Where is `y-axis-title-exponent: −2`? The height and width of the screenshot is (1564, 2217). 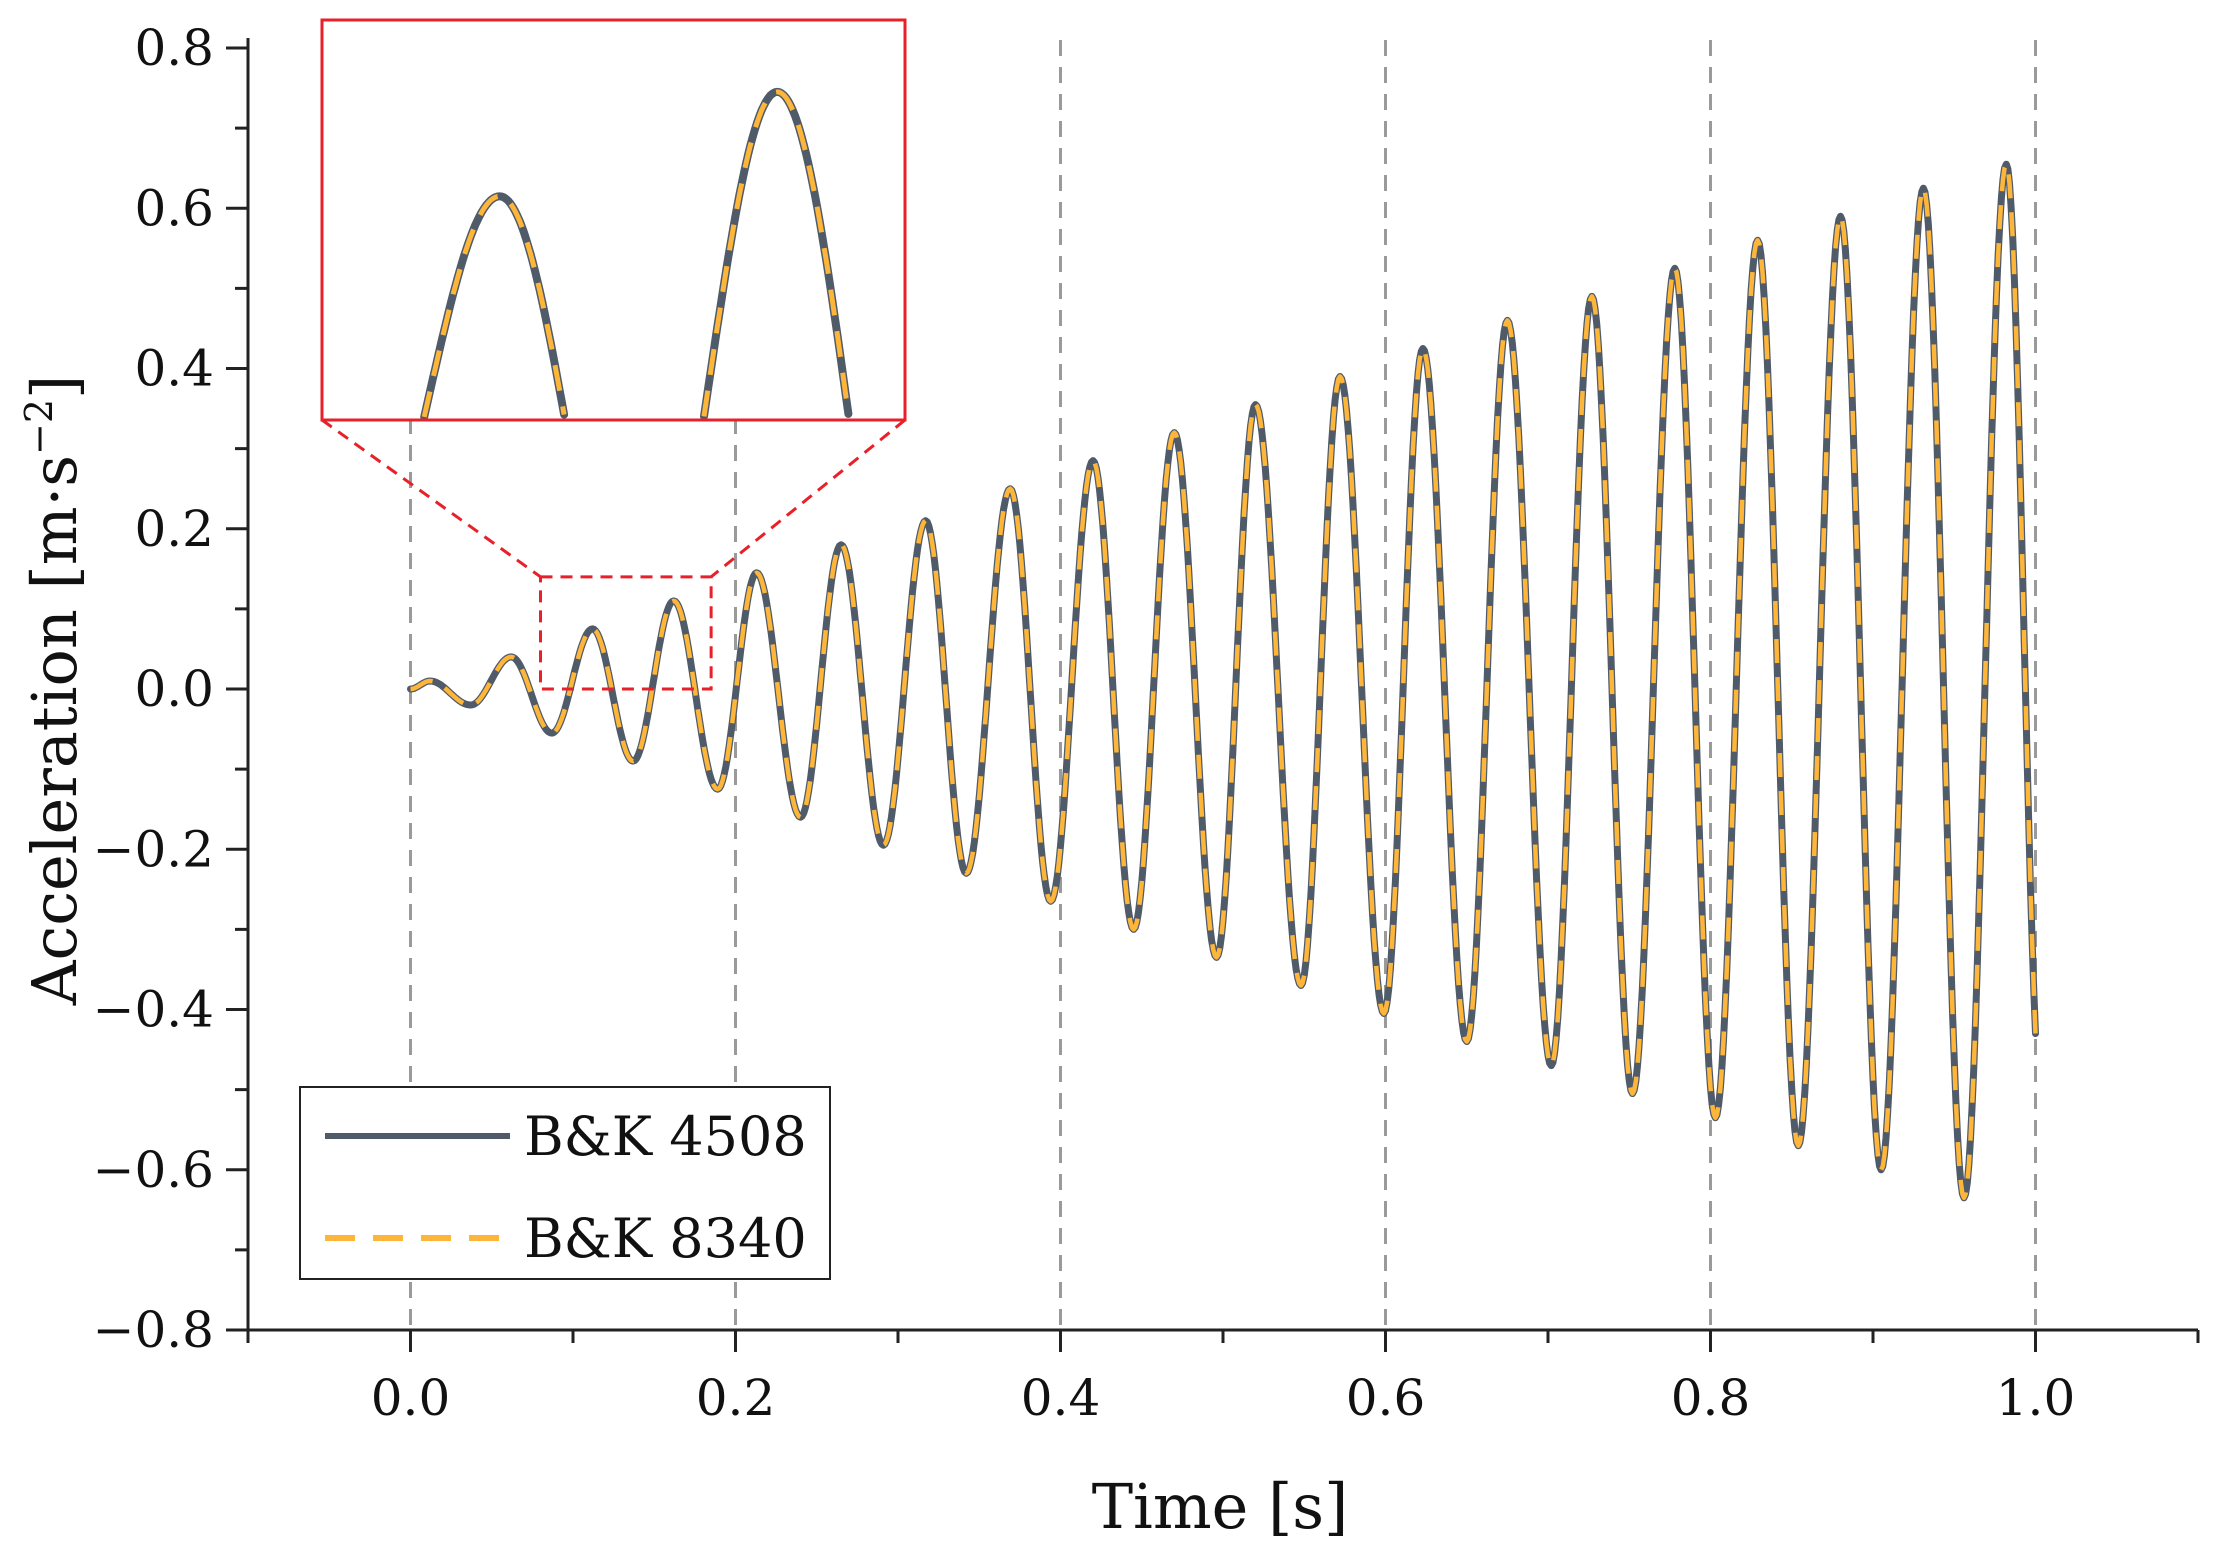
y-axis-title-exponent: −2 is located at coordinates (39, 427).